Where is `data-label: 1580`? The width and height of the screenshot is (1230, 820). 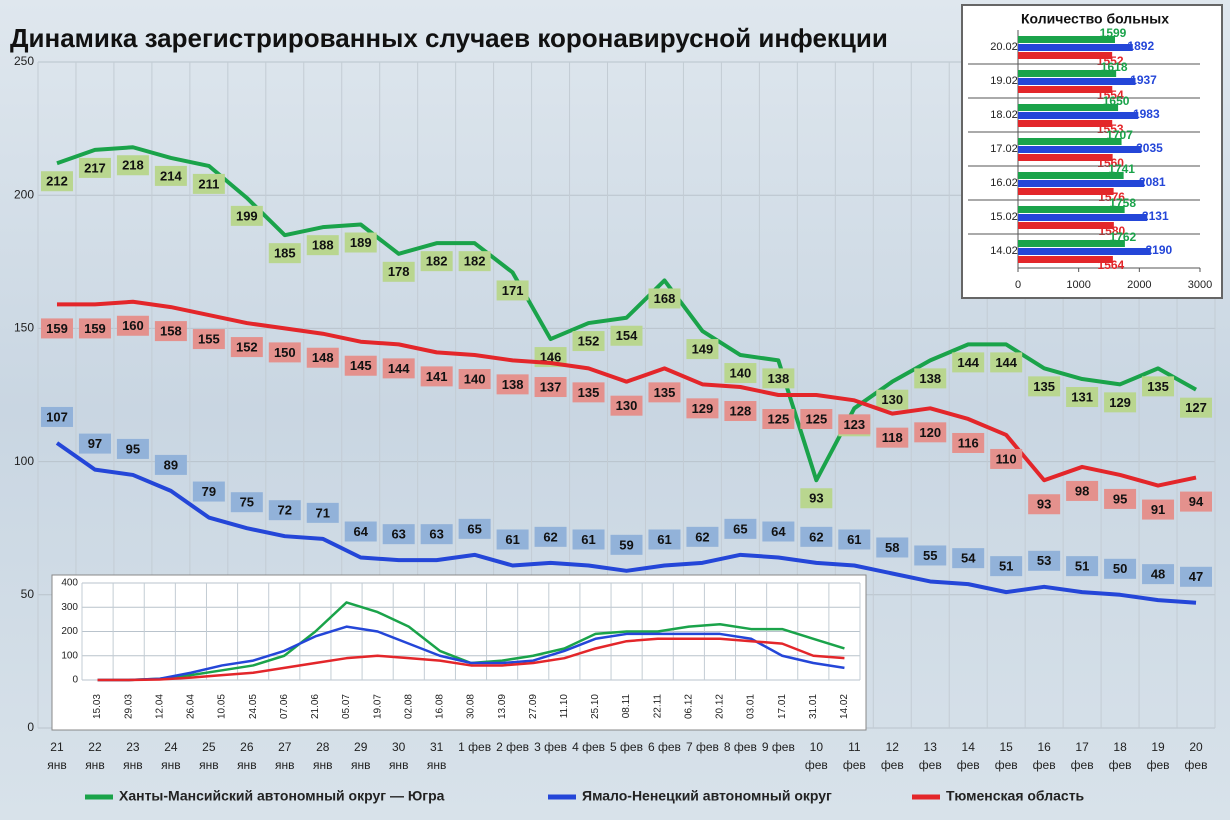
data-label: 1580 is located at coordinates (1112, 231).